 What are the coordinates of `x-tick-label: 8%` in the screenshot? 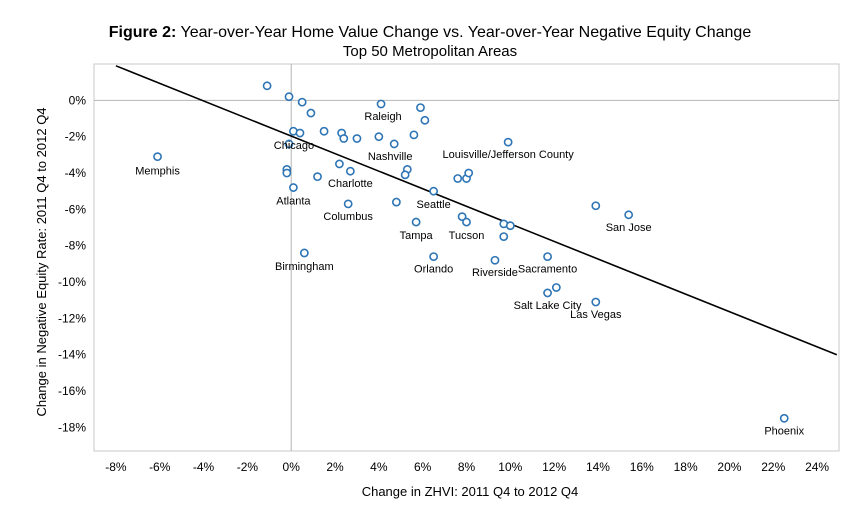 It's located at (467, 467).